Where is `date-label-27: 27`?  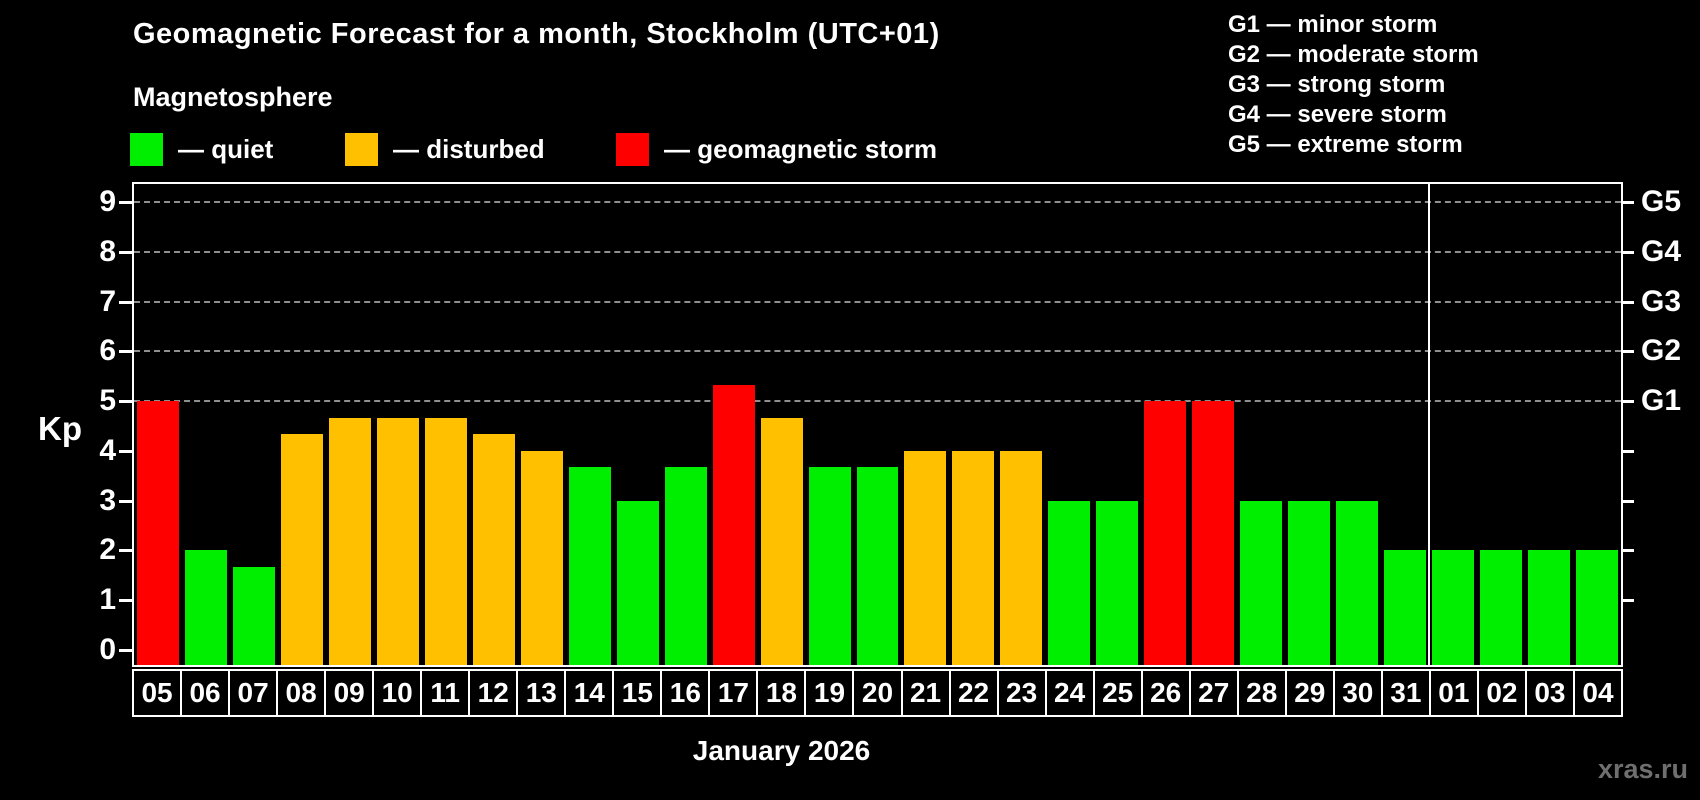 date-label-27: 27 is located at coordinates (1213, 693).